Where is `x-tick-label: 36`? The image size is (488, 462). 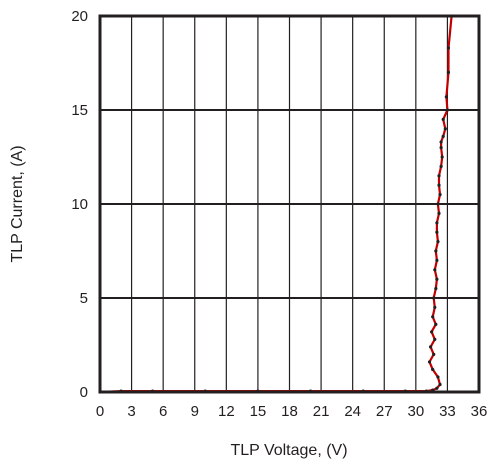
x-tick-label: 36 is located at coordinates (479, 411).